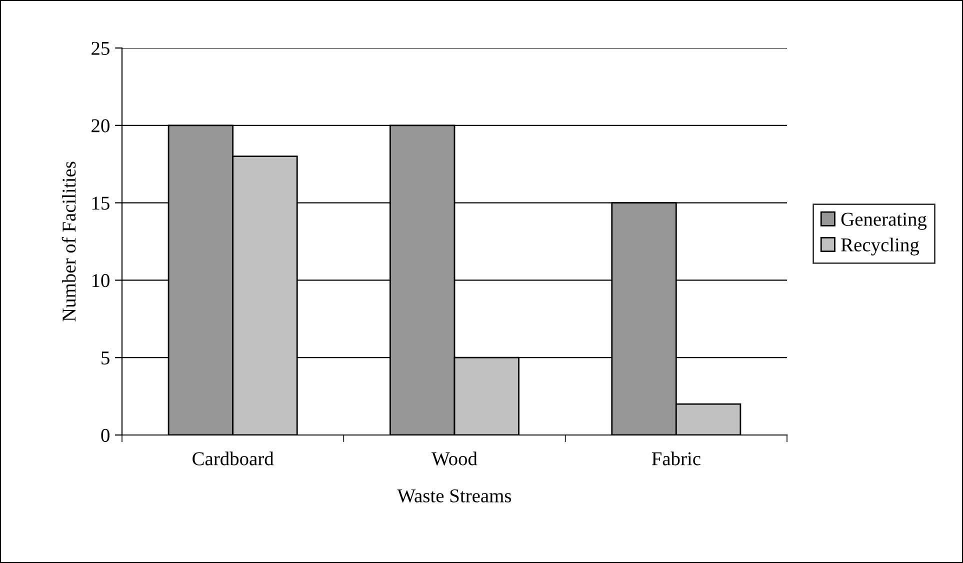 The width and height of the screenshot is (963, 563). I want to click on y-tick-label: 10, so click(101, 281).